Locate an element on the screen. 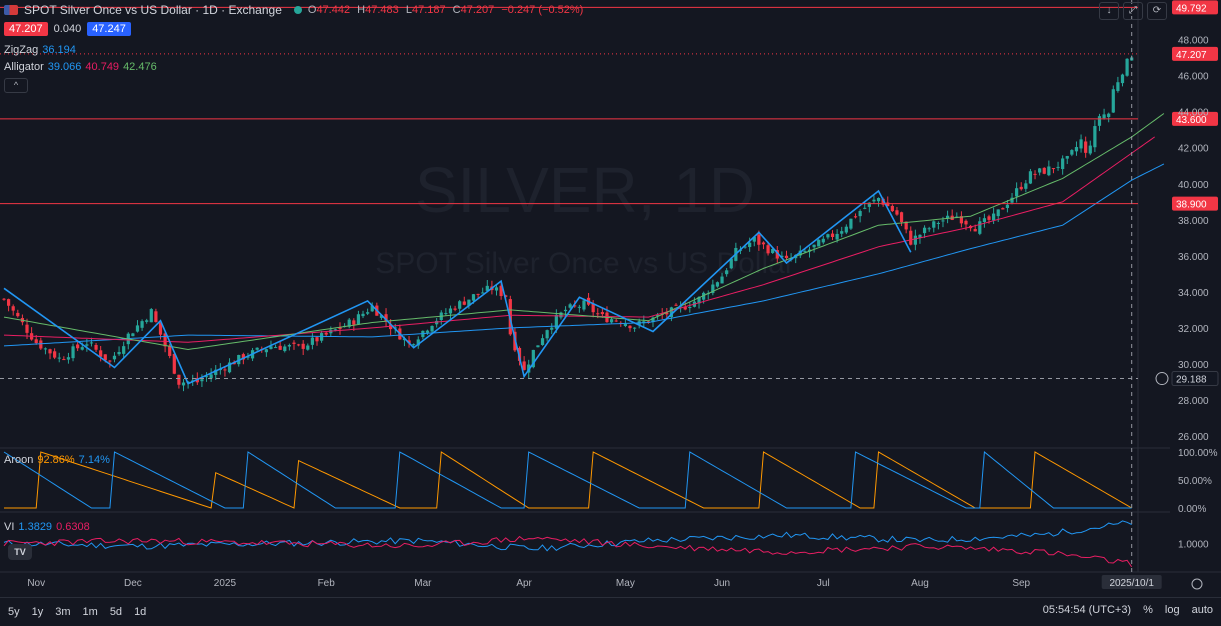  crosshair-date-box is located at coordinates (1131, 582).